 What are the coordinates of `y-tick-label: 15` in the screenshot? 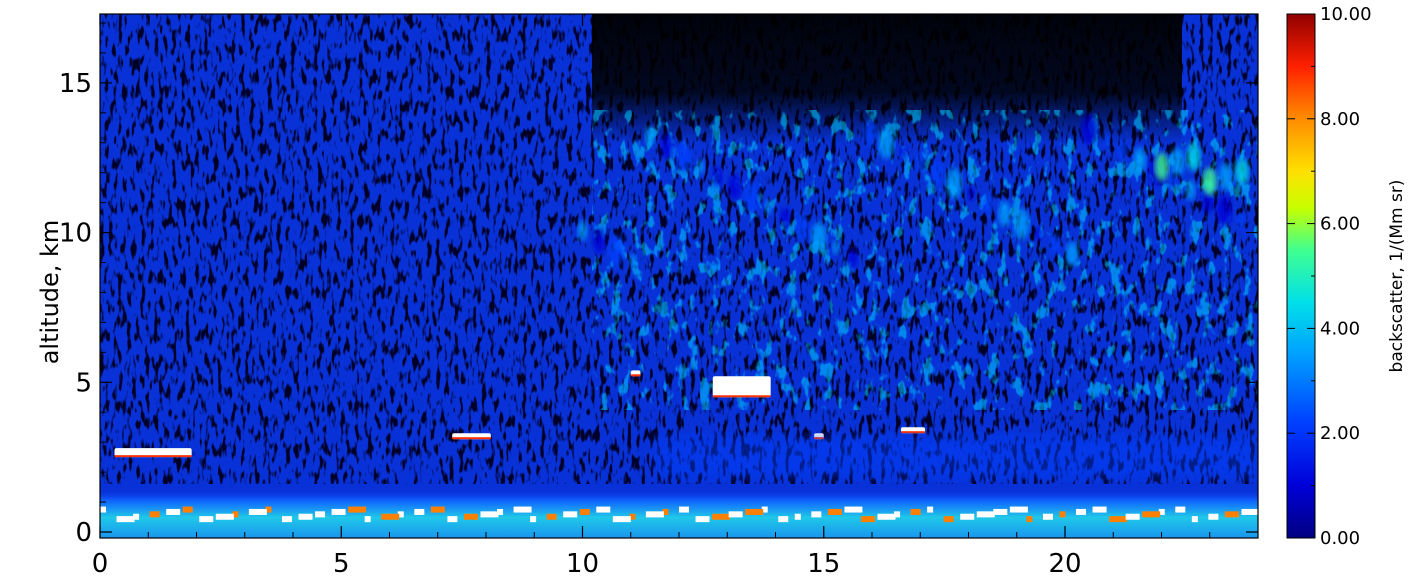 It's located at (75, 84).